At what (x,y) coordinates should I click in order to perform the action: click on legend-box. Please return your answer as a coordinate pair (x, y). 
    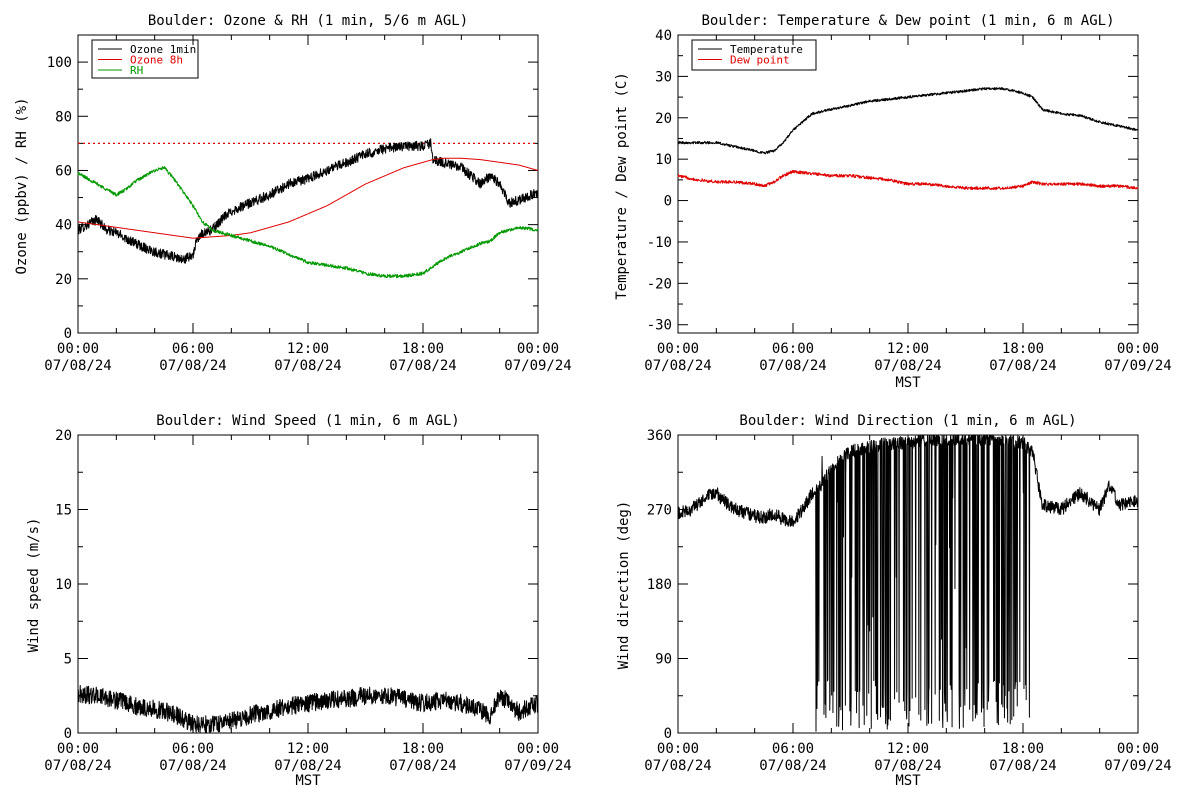
    Looking at the image, I should click on (754, 55).